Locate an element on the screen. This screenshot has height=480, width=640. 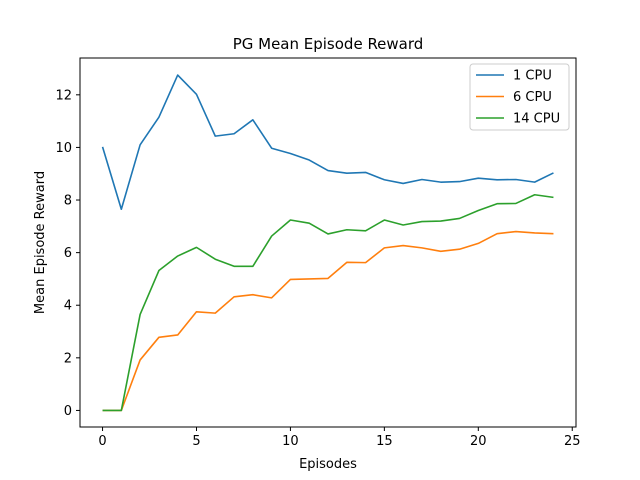
chart-title: PG Mean Episode Reward is located at coordinates (328, 44).